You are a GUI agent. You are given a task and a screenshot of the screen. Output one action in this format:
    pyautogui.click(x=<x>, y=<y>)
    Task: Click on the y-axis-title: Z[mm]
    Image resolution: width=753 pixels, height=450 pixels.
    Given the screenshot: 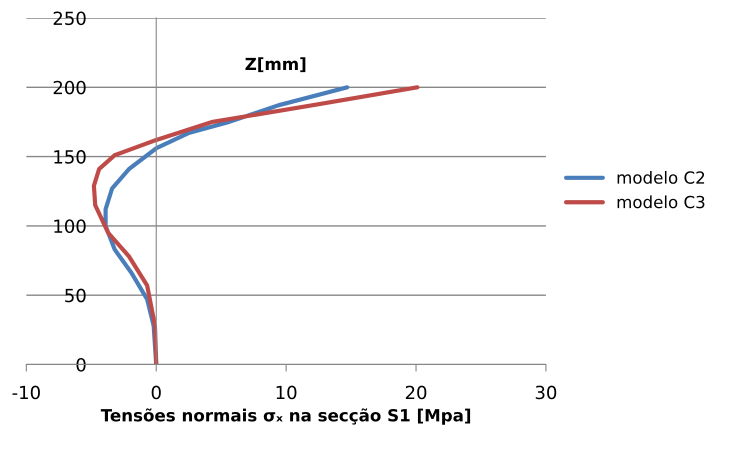 What is the action you would take?
    pyautogui.click(x=275, y=64)
    